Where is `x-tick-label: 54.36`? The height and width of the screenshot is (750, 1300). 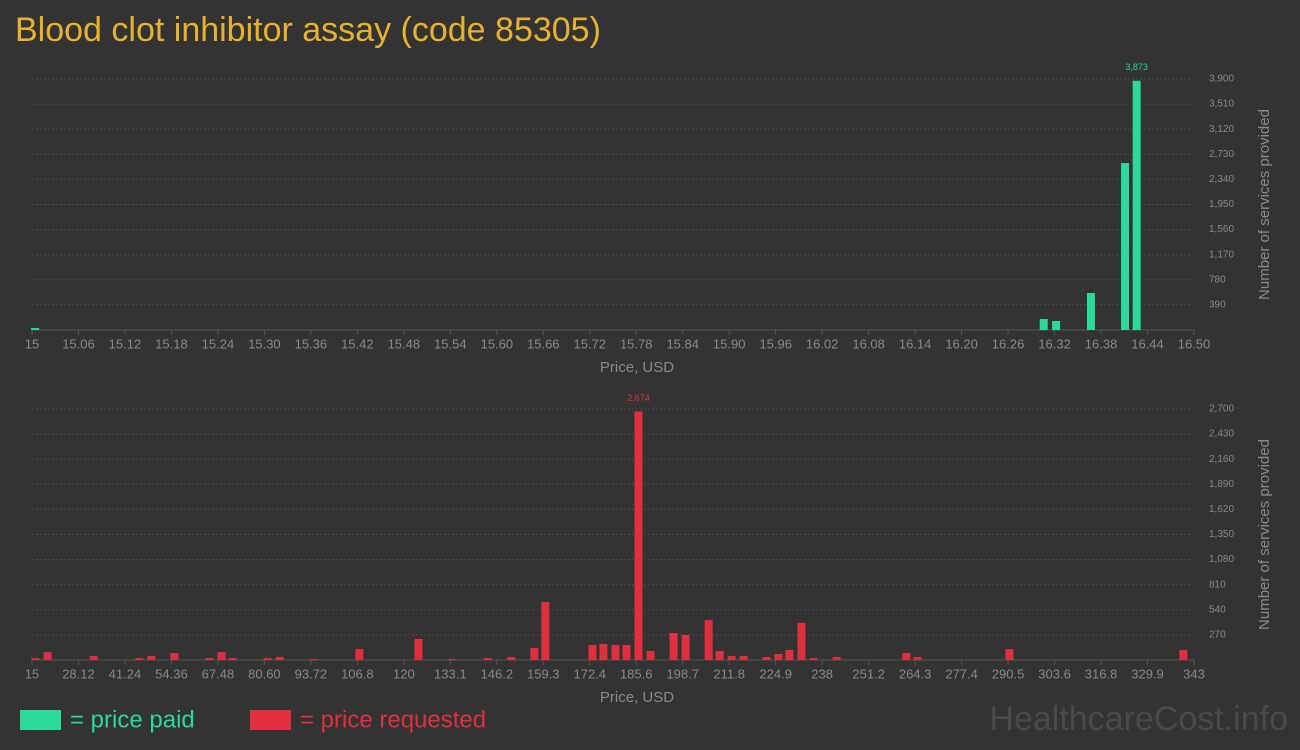
x-tick-label: 54.36 is located at coordinates (171, 673).